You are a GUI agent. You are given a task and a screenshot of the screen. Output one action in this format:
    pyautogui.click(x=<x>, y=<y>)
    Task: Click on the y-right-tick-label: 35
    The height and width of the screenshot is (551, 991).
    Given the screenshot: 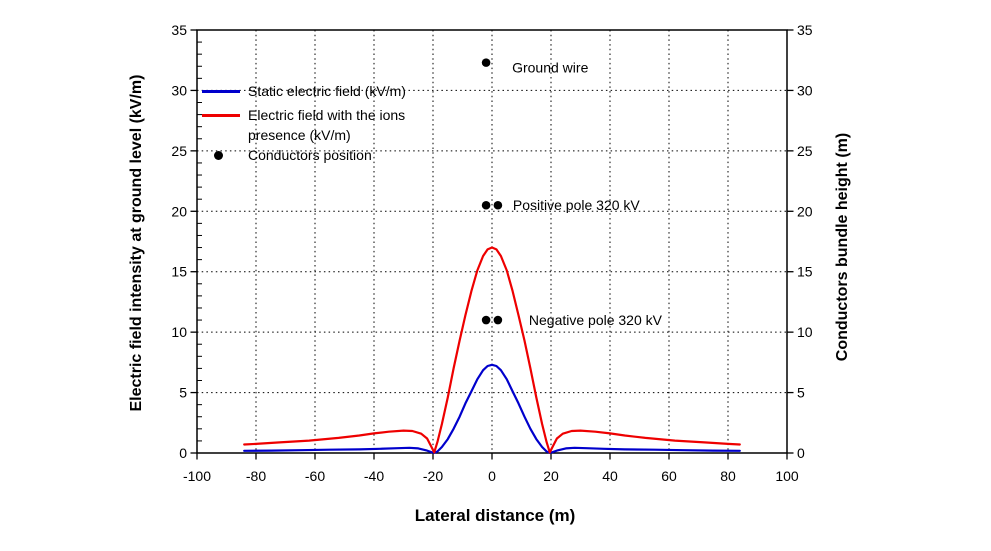 What is the action you would take?
    pyautogui.click(x=805, y=30)
    